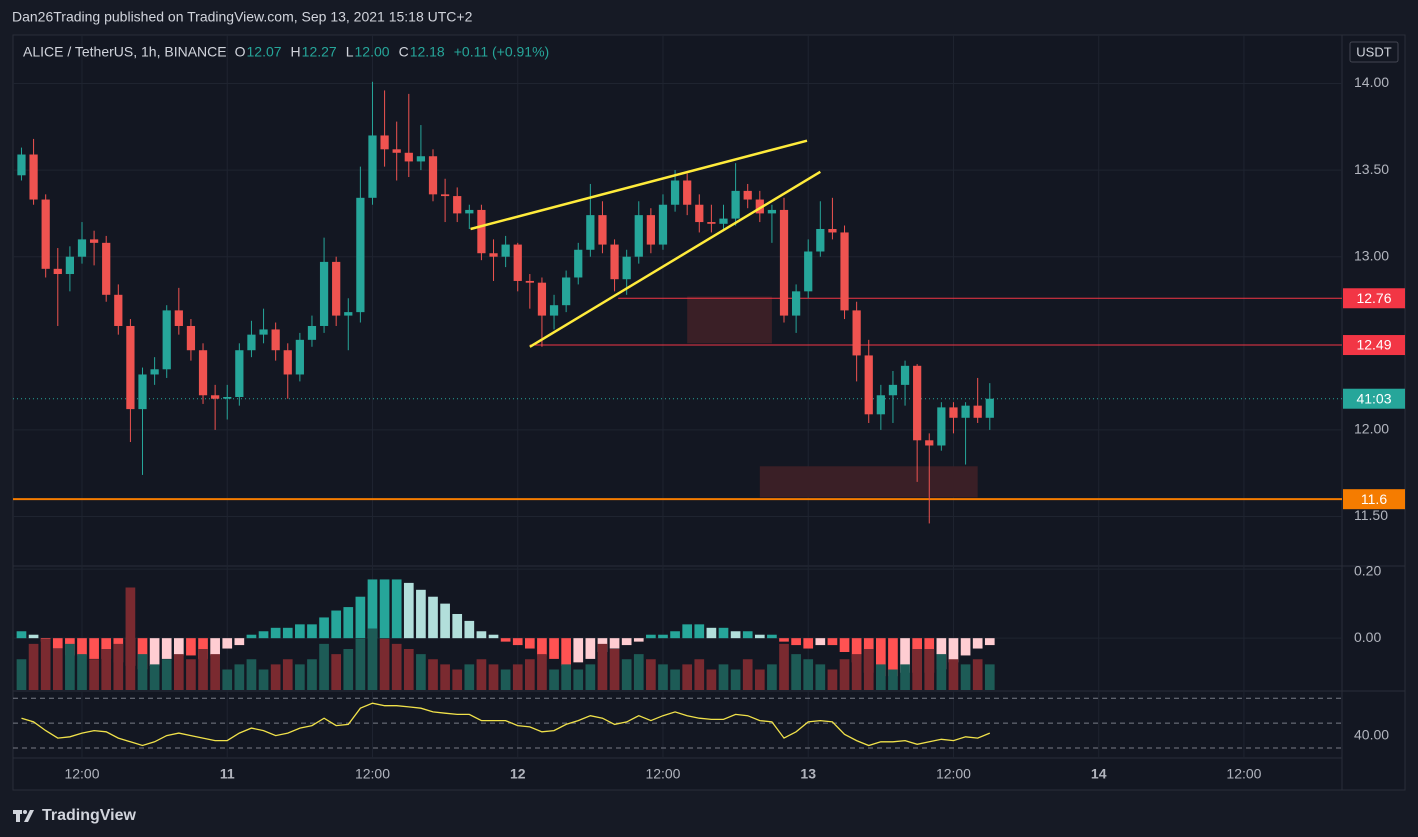  Describe the element at coordinates (29, 816) in the screenshot. I see `logo-mark` at that location.